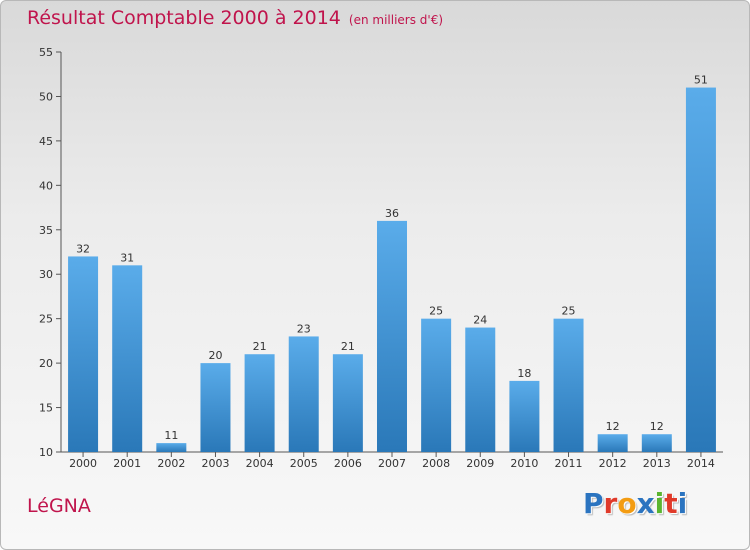 Image resolution: width=750 pixels, height=550 pixels. What do you see at coordinates (613, 463) in the screenshot?
I see `x-tick-label: 2012` at bounding box center [613, 463].